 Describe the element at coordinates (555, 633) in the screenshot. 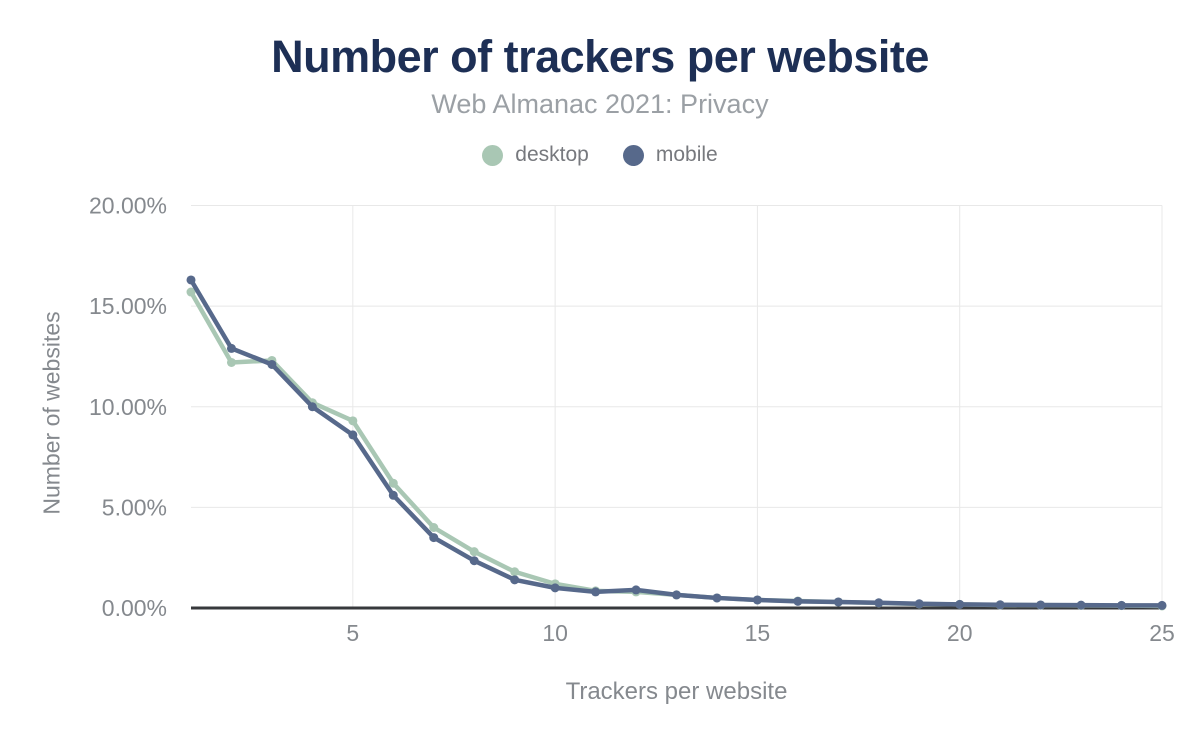

I see `x-tick-label: 10` at that location.